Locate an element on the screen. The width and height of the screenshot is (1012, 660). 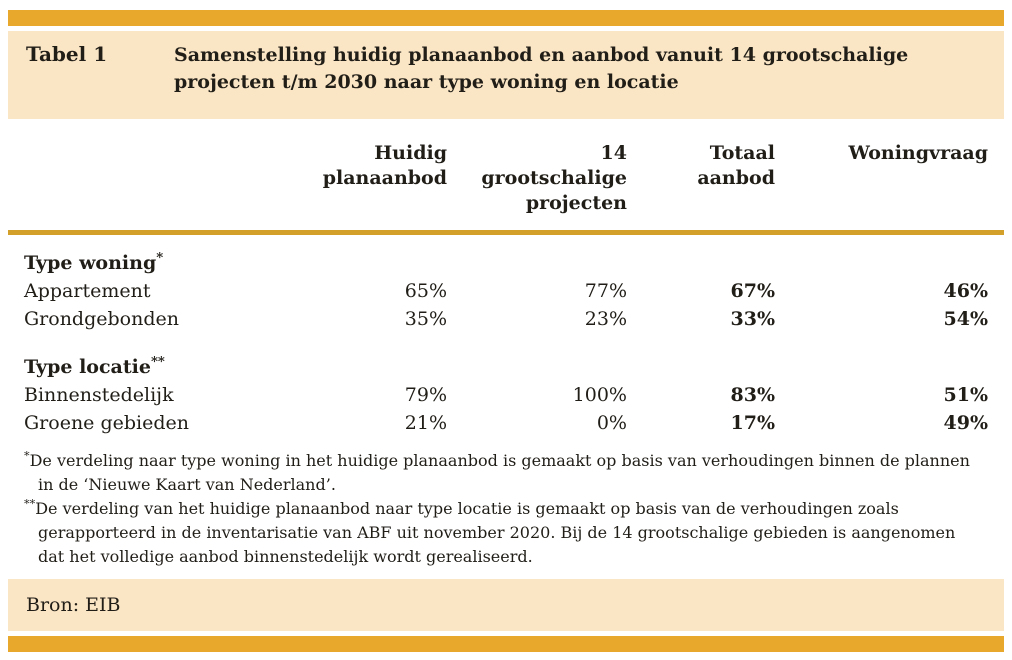
column-header-huidig-planaanbod: Huidig planaanbod is located at coordinates (384, 165).